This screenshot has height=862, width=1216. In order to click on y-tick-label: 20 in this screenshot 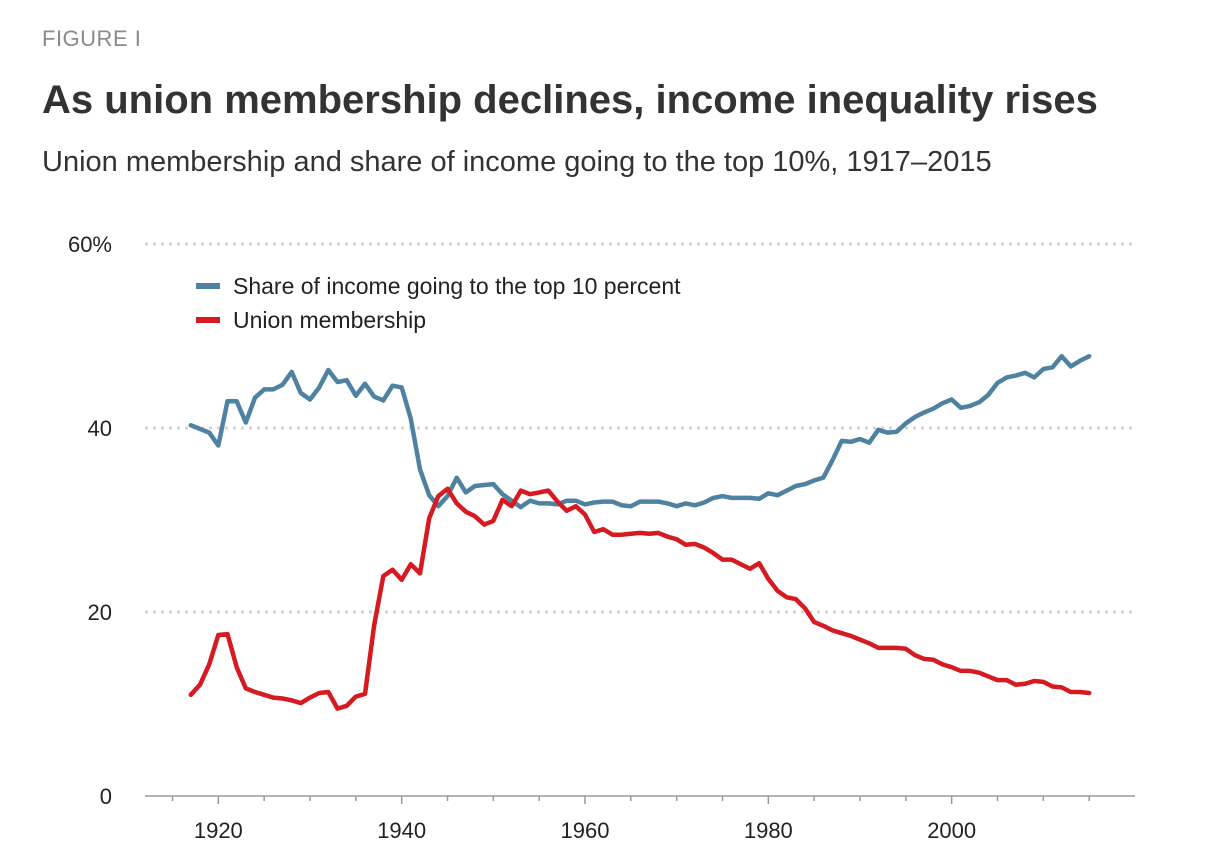, I will do `click(100, 612)`.